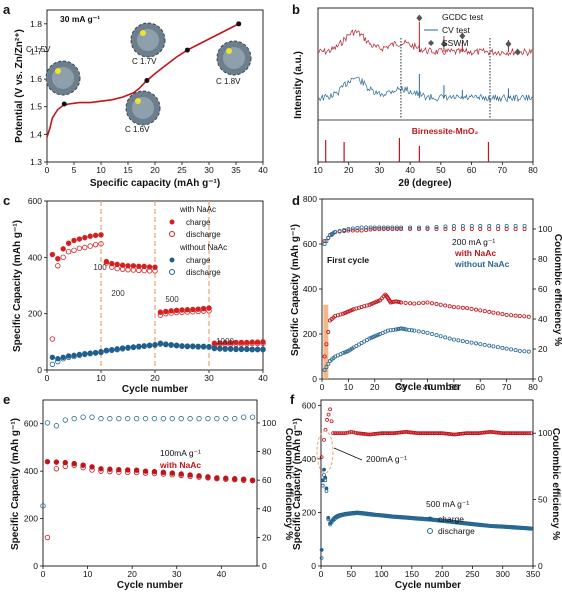 The width and height of the screenshot is (562, 592). What do you see at coordinates (222, 574) in the screenshot?
I see `panel-e-xtick-label: 40` at bounding box center [222, 574].